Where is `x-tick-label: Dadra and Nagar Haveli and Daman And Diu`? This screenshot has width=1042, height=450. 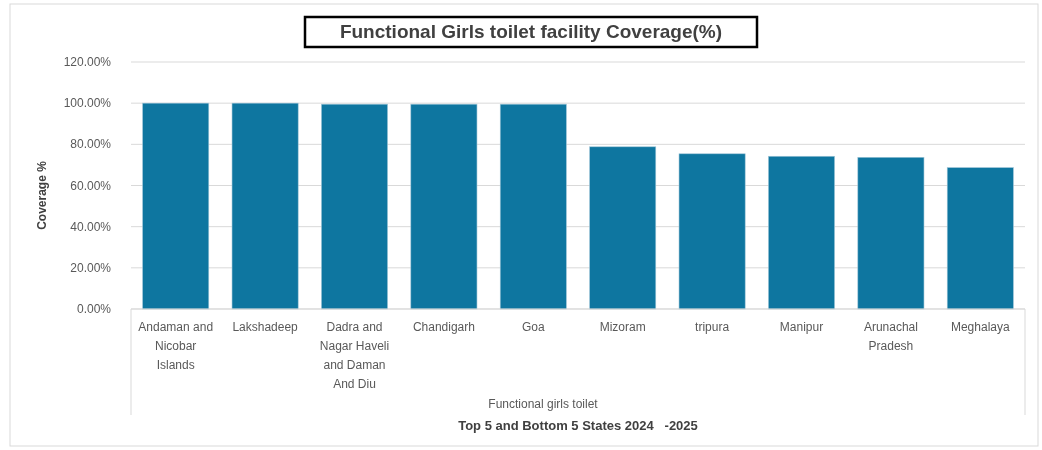 x-tick-label: Dadra and Nagar Haveli and Daman And Diu is located at coordinates (354, 355).